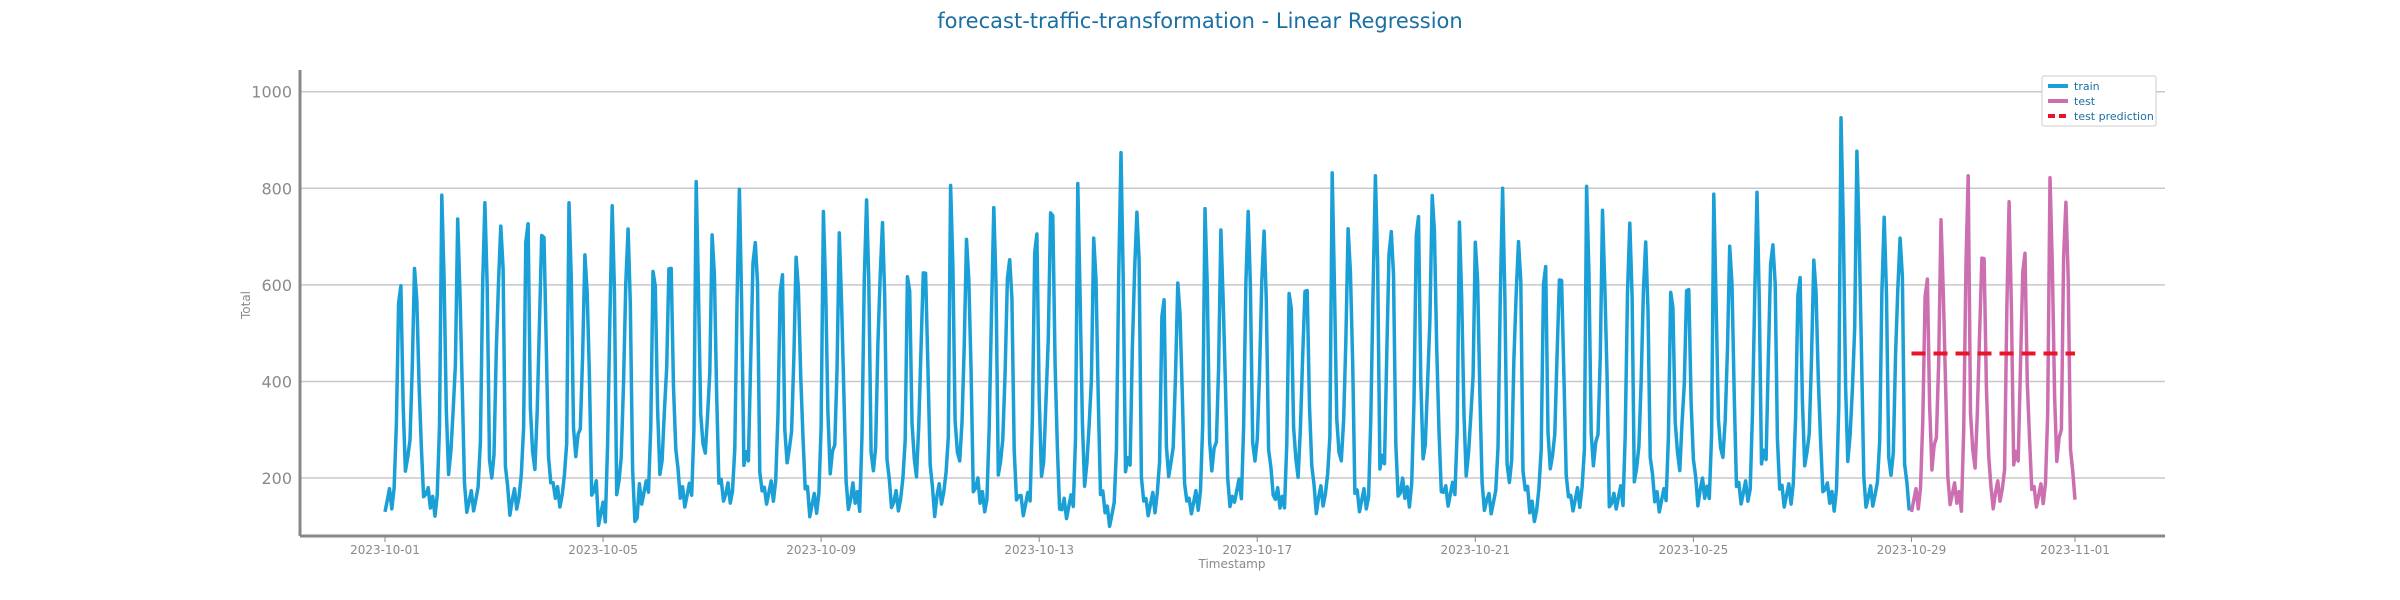  I want to click on x-tick-label: 2023-10-05, so click(603, 550).